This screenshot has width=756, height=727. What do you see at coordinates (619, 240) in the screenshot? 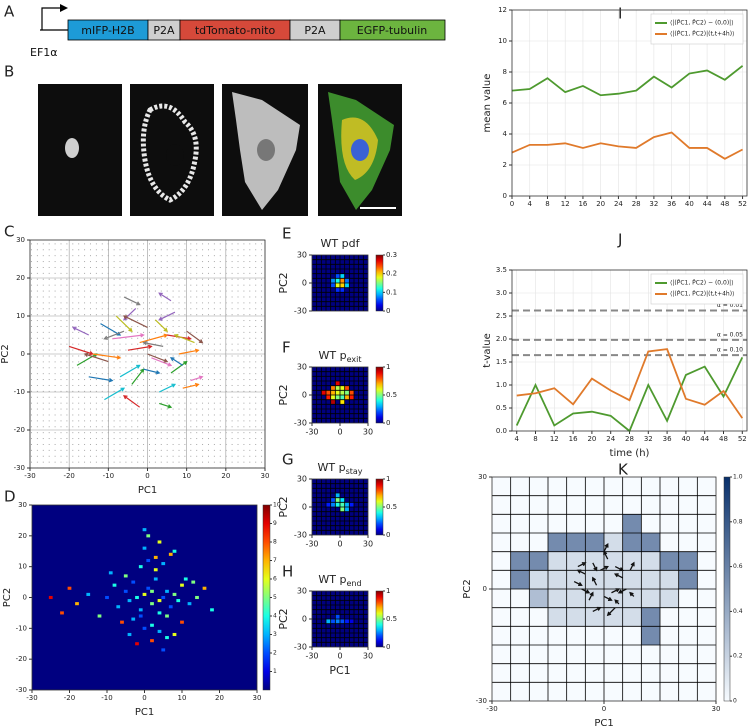
I see `panel-label: J` at bounding box center [619, 240].